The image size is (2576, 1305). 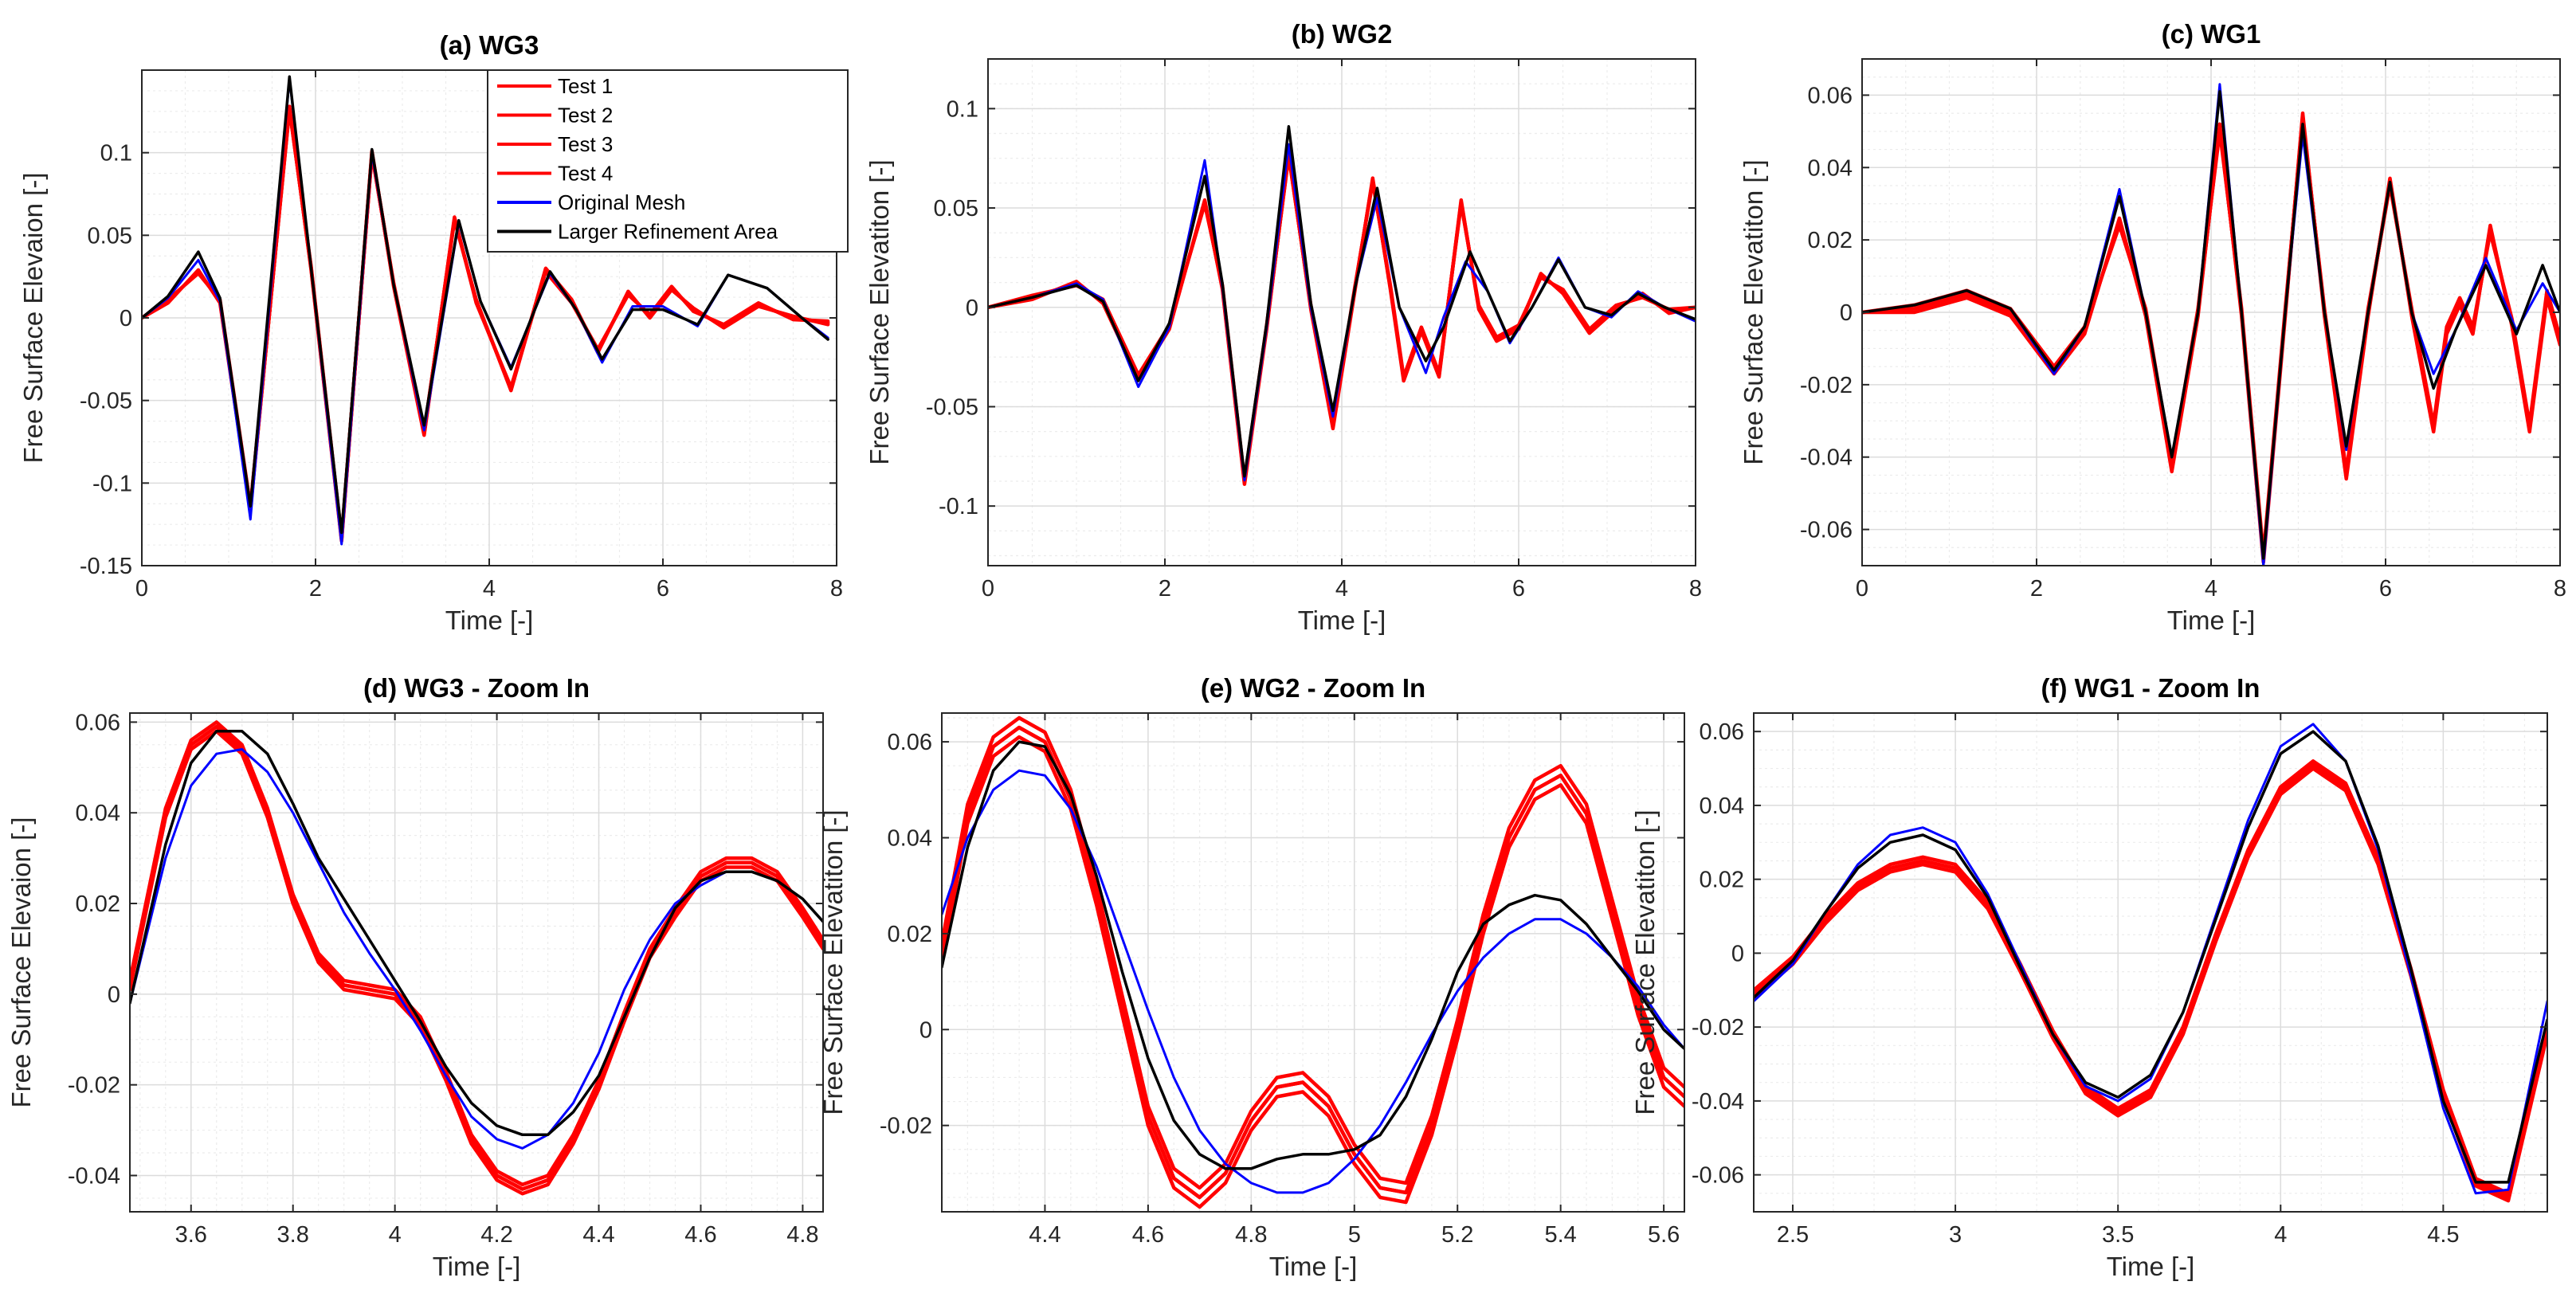 What do you see at coordinates (2211, 34) in the screenshot?
I see `panel-title: (c) WG1` at bounding box center [2211, 34].